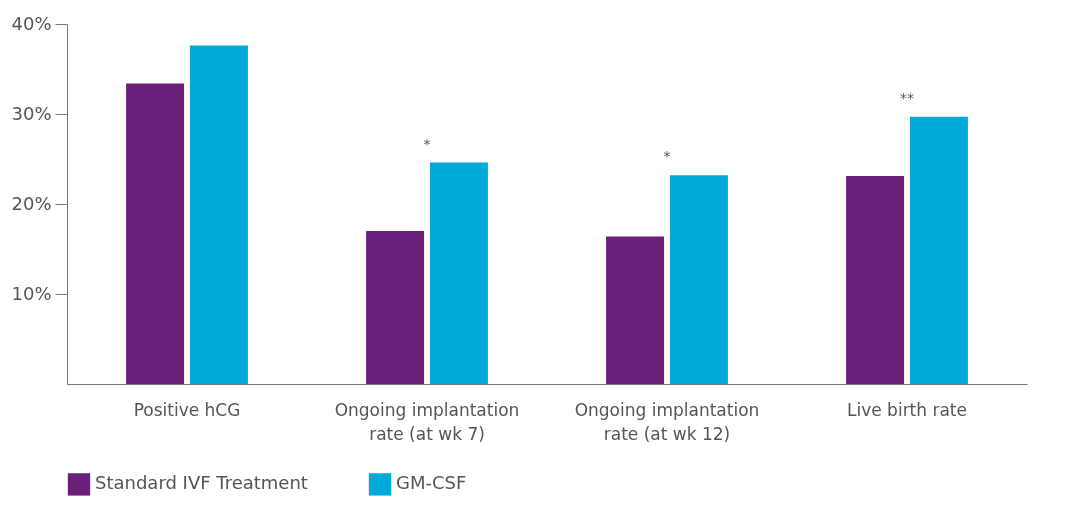  Describe the element at coordinates (427, 421) in the screenshot. I see `x-tick-label: Ongoing implantation rate (at wk 7)` at that location.